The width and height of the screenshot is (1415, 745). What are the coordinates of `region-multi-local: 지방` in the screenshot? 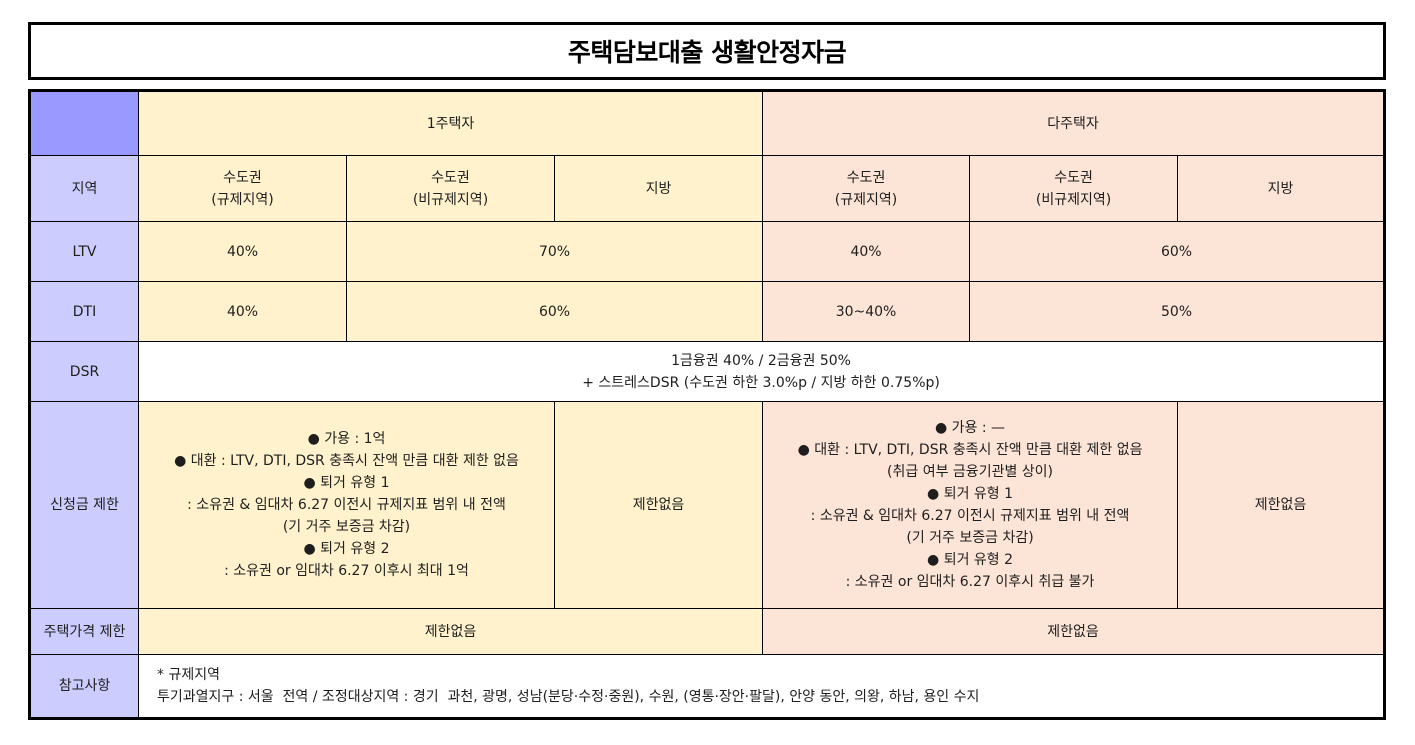 It's located at (1281, 188).